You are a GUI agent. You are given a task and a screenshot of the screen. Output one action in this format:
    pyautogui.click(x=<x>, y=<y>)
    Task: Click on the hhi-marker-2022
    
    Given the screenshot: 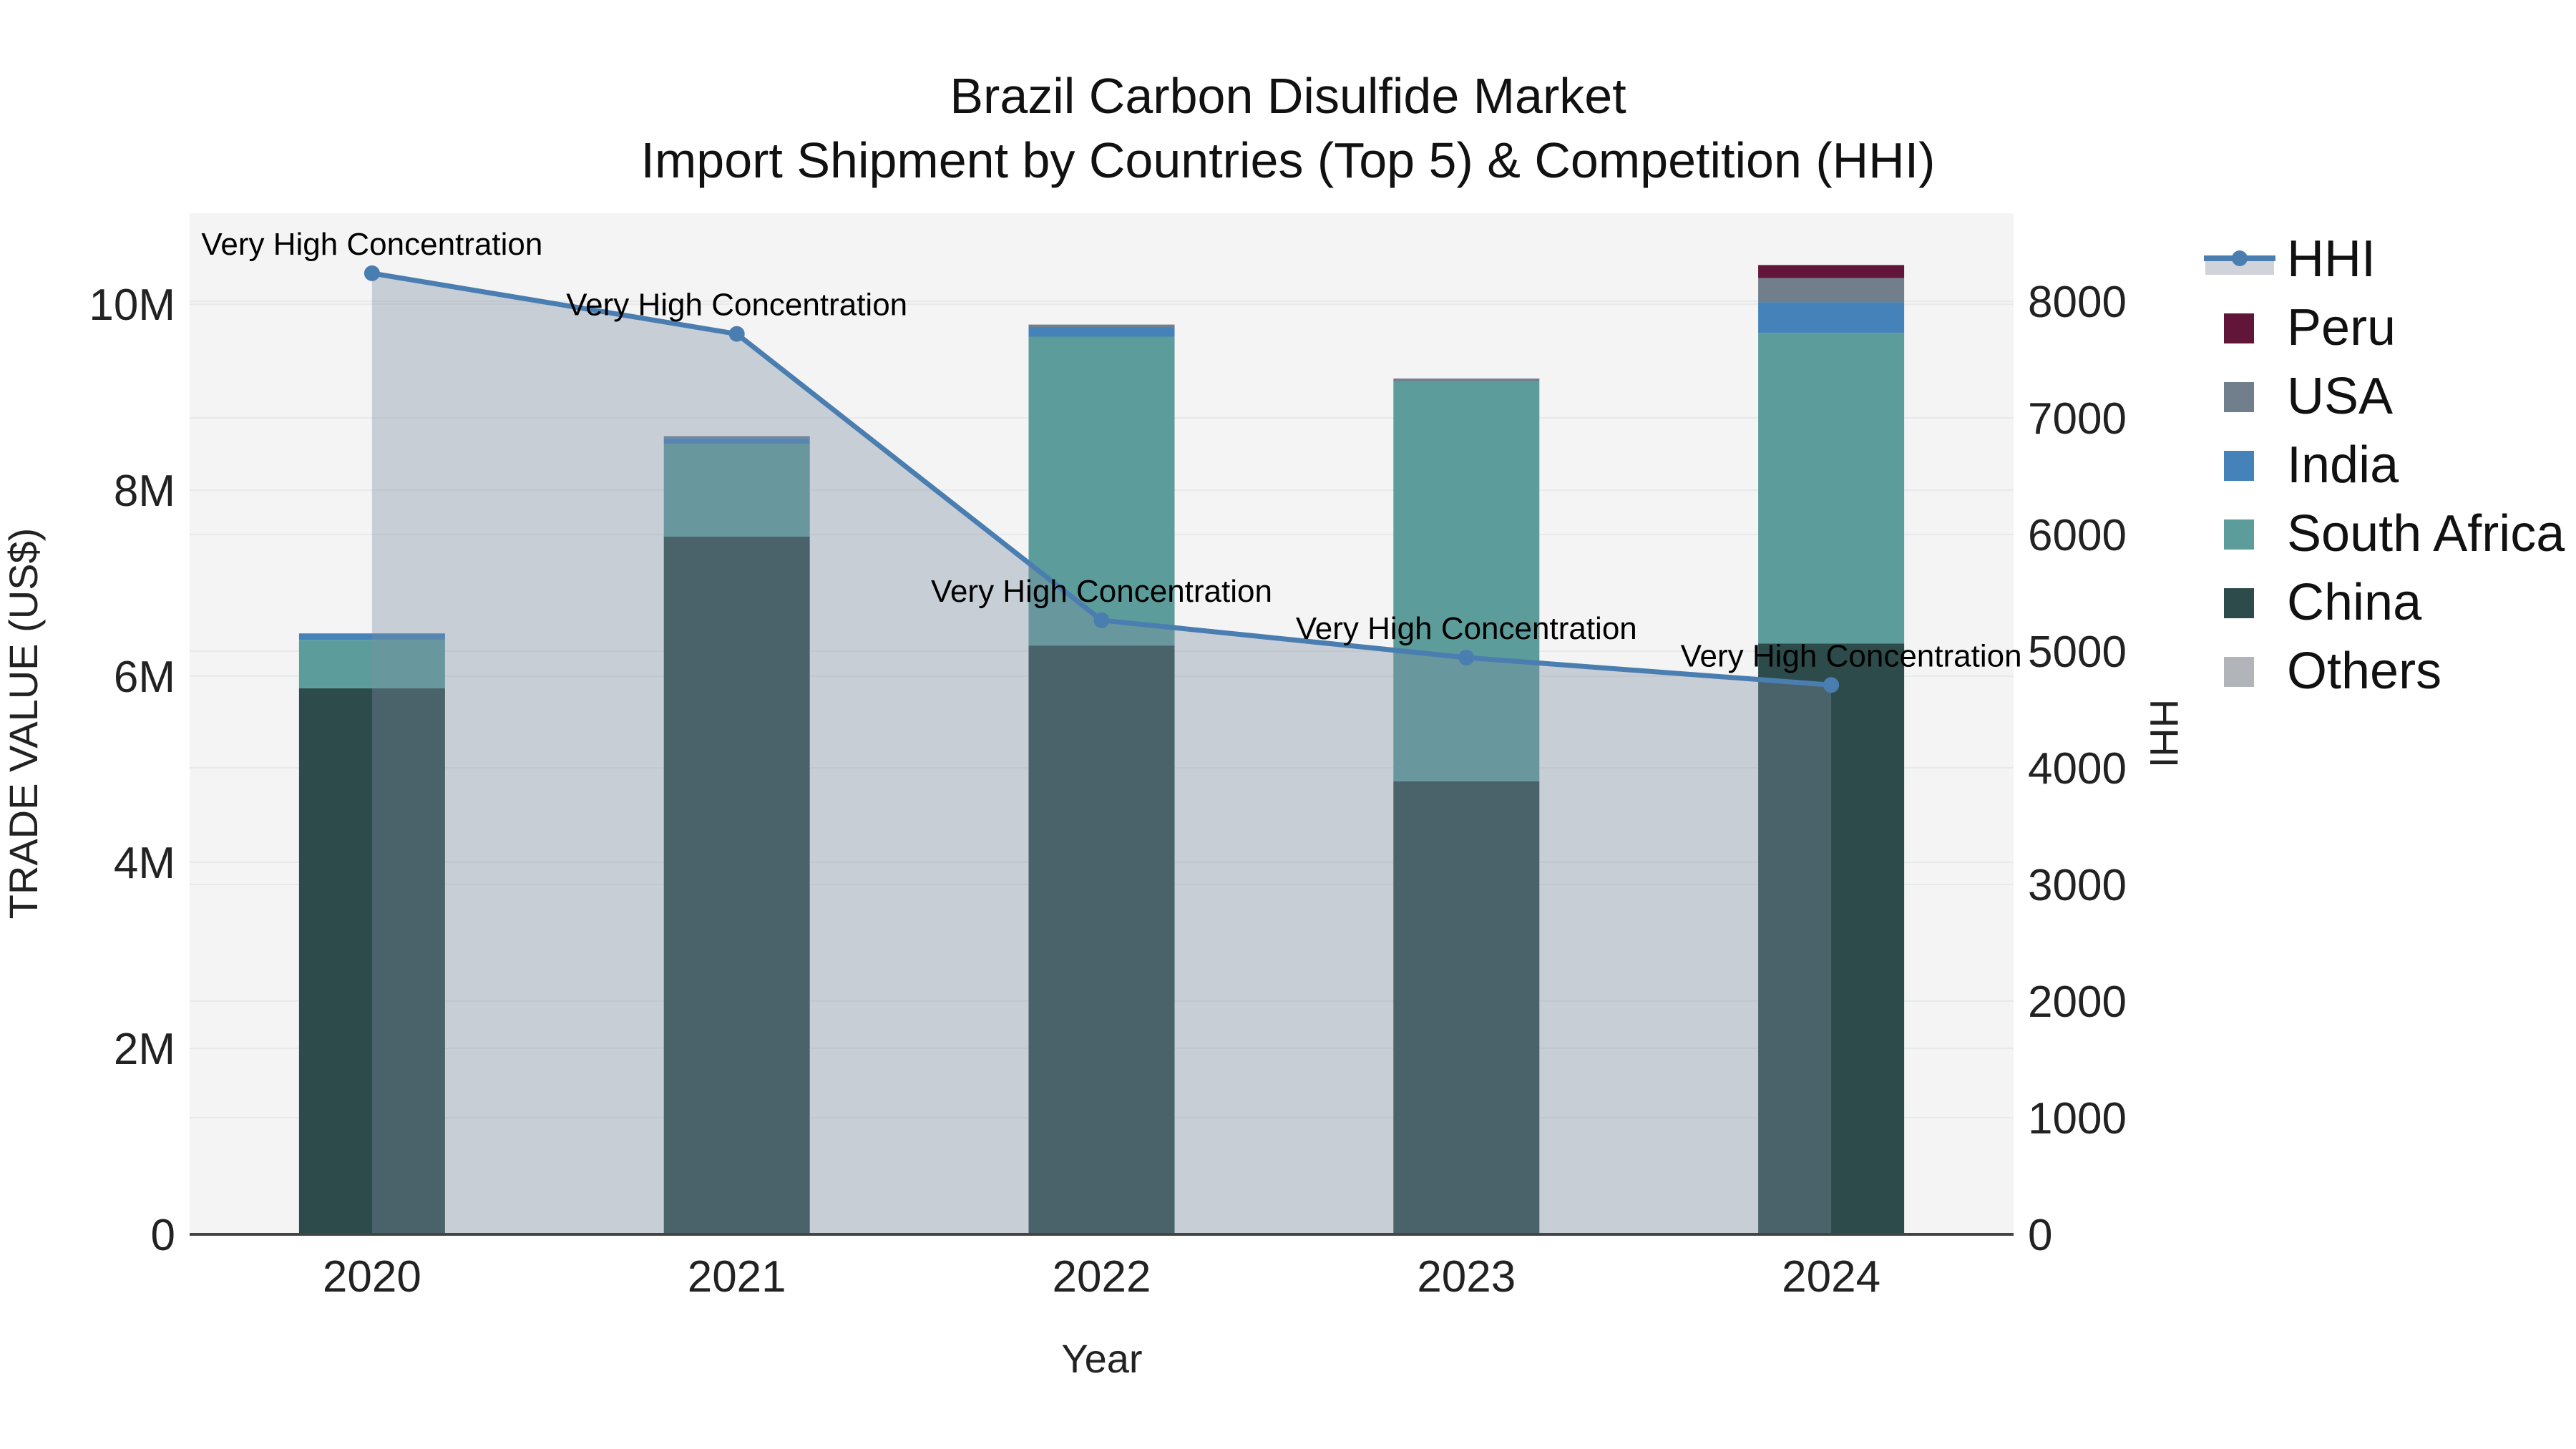 What is the action you would take?
    pyautogui.click(x=1101, y=620)
    